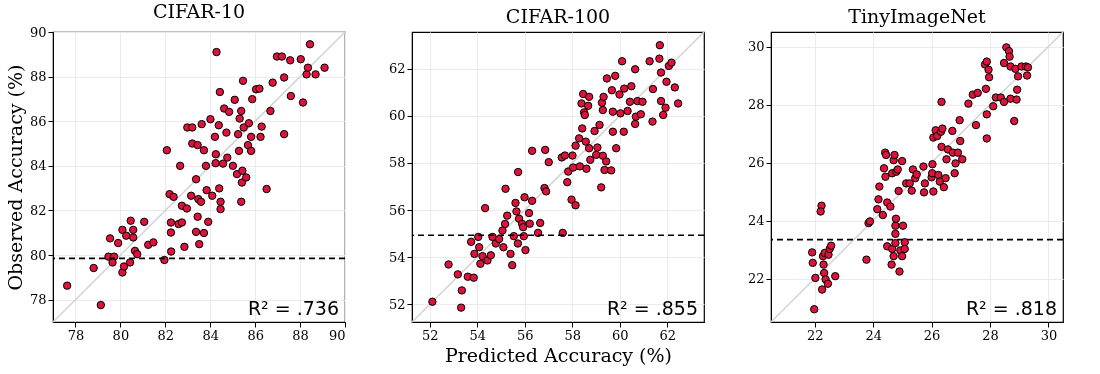 The width and height of the screenshot is (1100, 374). I want to click on annotation: R² = .818, so click(1011, 308).